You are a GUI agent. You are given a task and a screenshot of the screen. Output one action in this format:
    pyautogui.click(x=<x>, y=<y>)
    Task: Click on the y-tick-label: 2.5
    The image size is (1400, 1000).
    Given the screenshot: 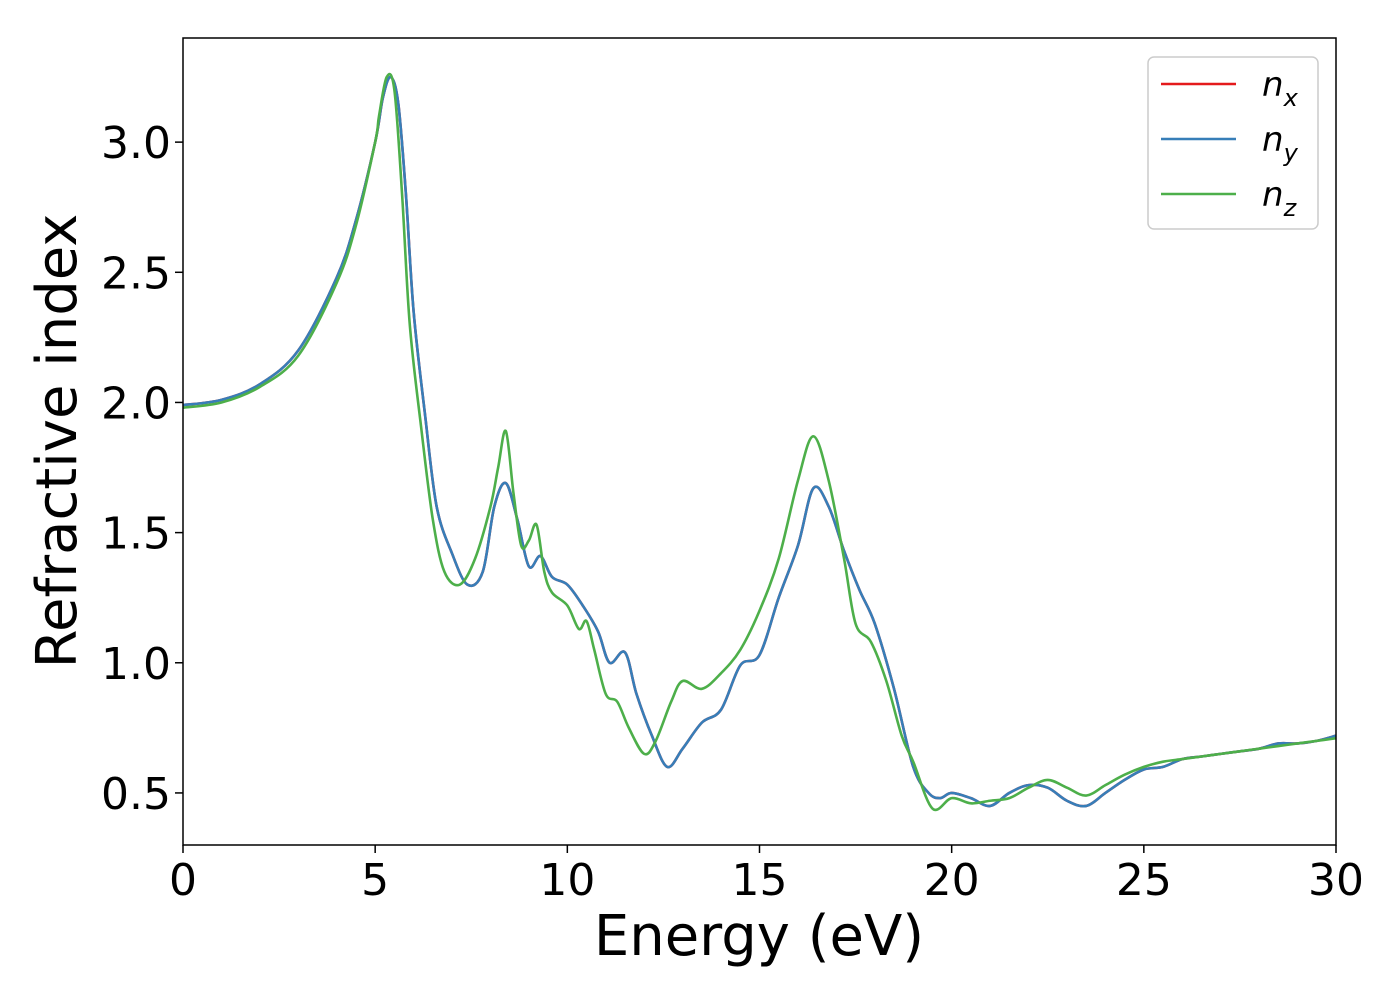 What is the action you would take?
    pyautogui.click(x=136, y=273)
    